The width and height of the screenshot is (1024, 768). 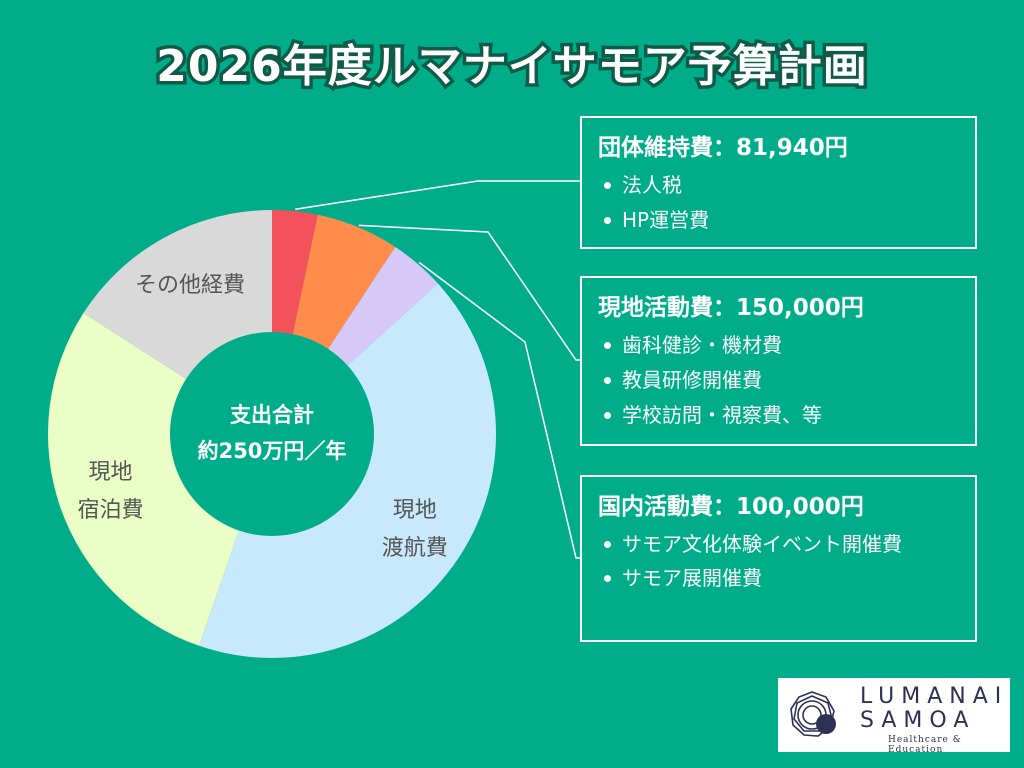 I want to click on box-genchi-item: 教員研修開催費, so click(x=781, y=380).